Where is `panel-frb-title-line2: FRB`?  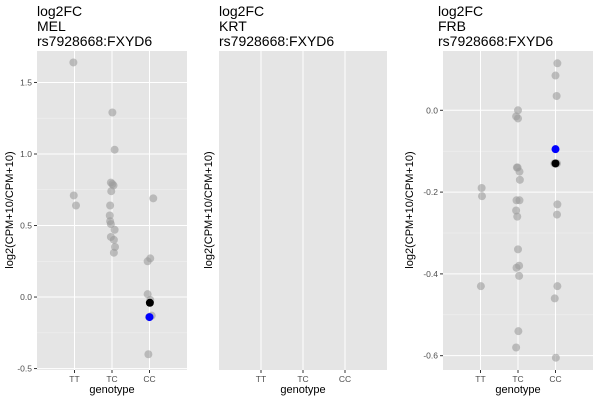
panel-frb-title-line2: FRB is located at coordinates (452, 26).